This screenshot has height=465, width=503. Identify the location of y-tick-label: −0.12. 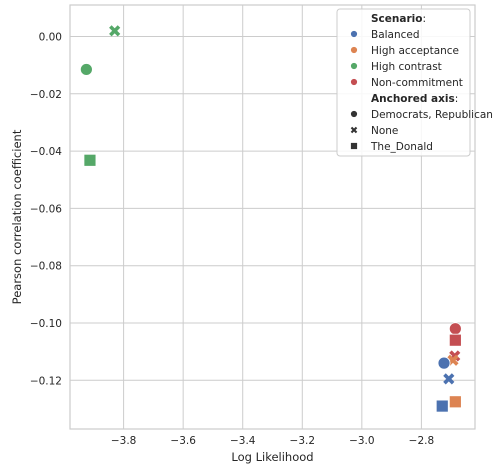
(46, 381).